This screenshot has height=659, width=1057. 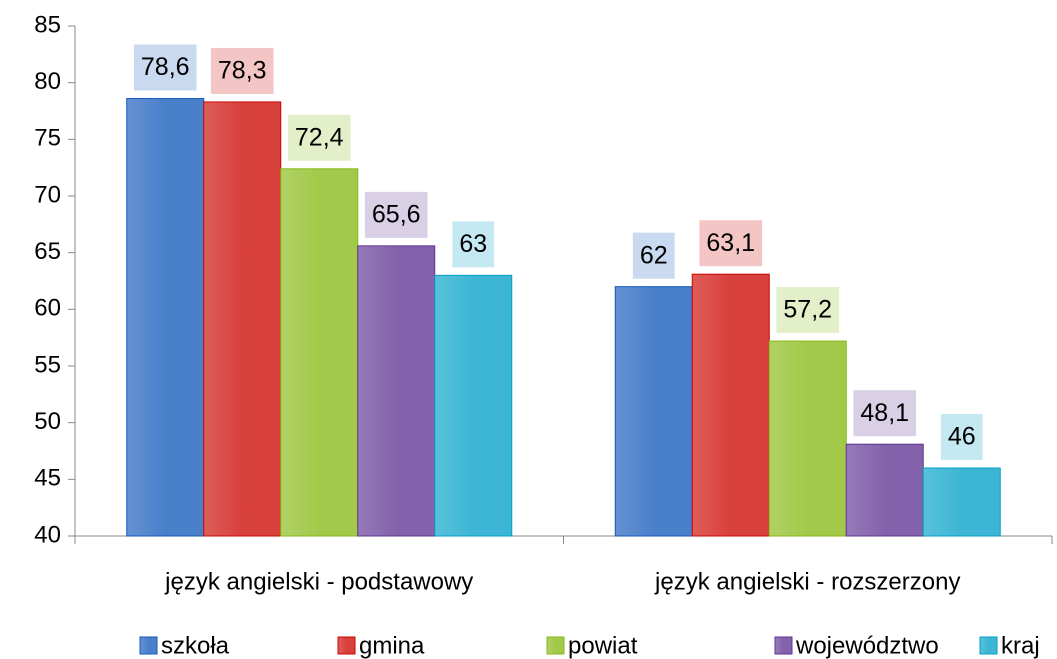 I want to click on x-tick-label: język angielski - rozszerzony, so click(x=807, y=581).